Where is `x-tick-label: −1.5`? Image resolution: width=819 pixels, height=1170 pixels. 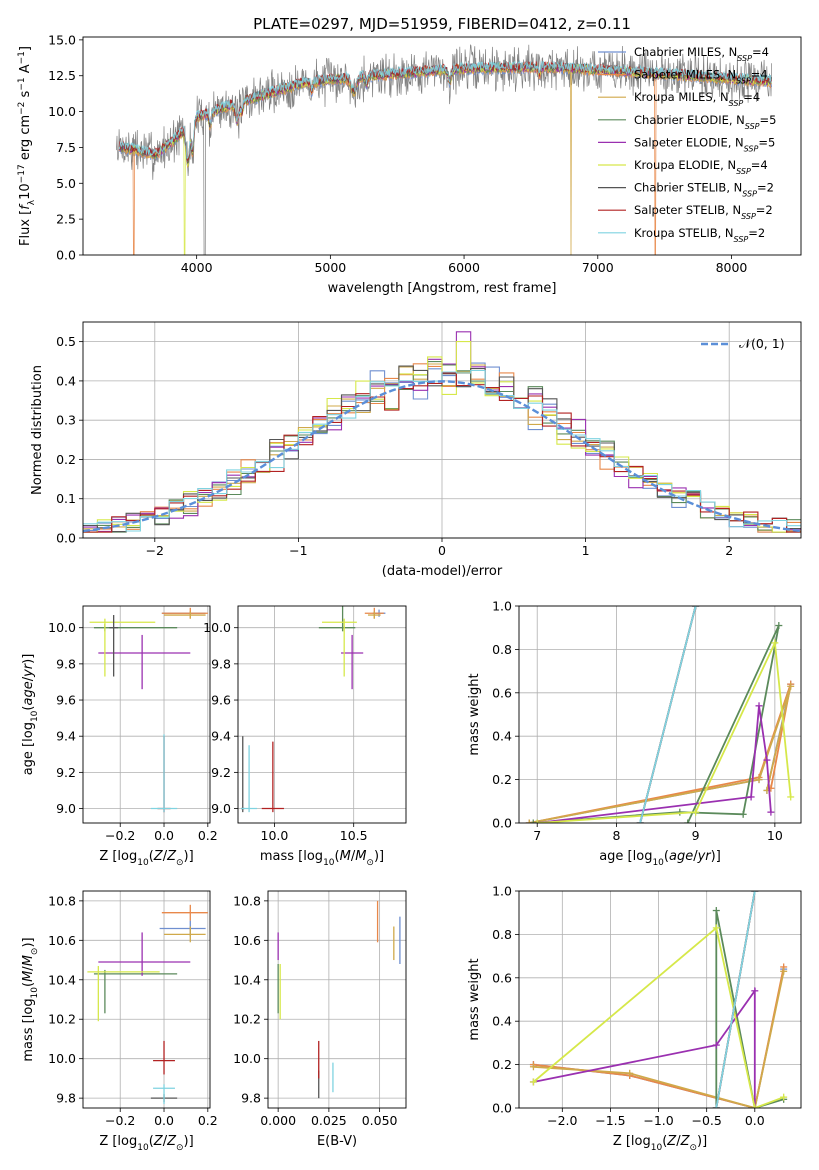 x-tick-label: −1.5 is located at coordinates (610, 1120).